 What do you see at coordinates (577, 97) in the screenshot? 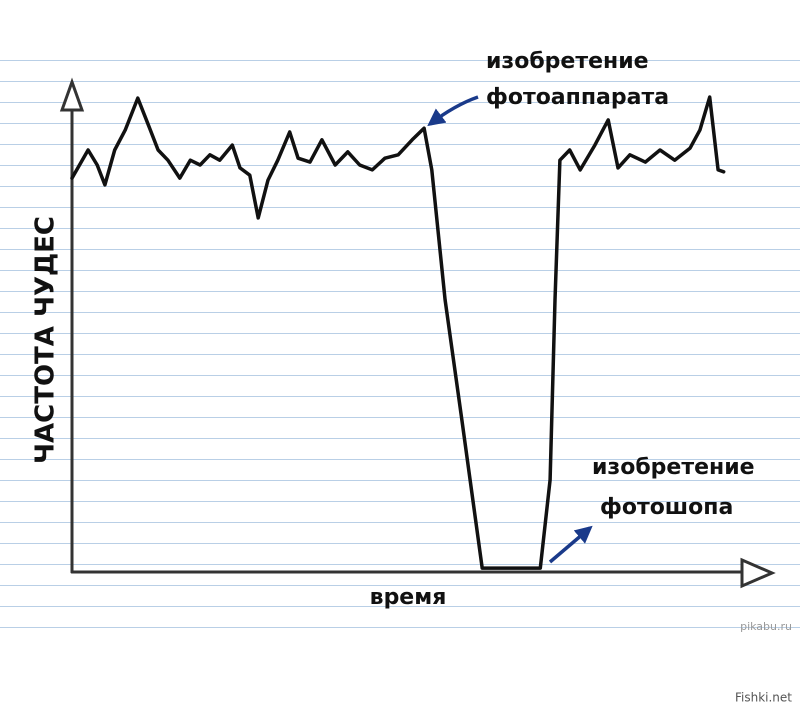
I see `annotation-line: фотоаппарата` at bounding box center [577, 97].